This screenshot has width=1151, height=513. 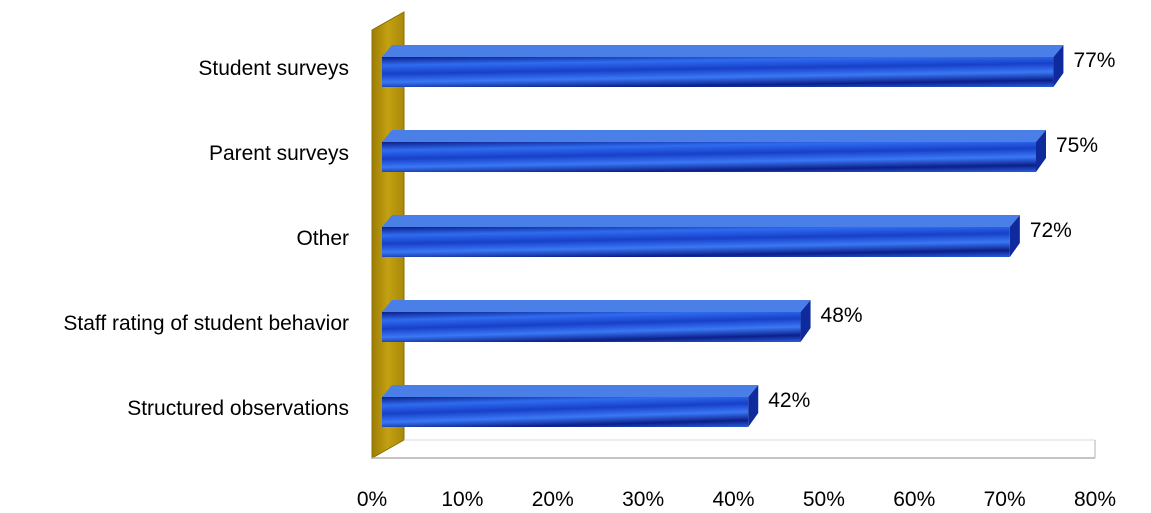 I want to click on value-label: 77%, so click(x=1094, y=60).